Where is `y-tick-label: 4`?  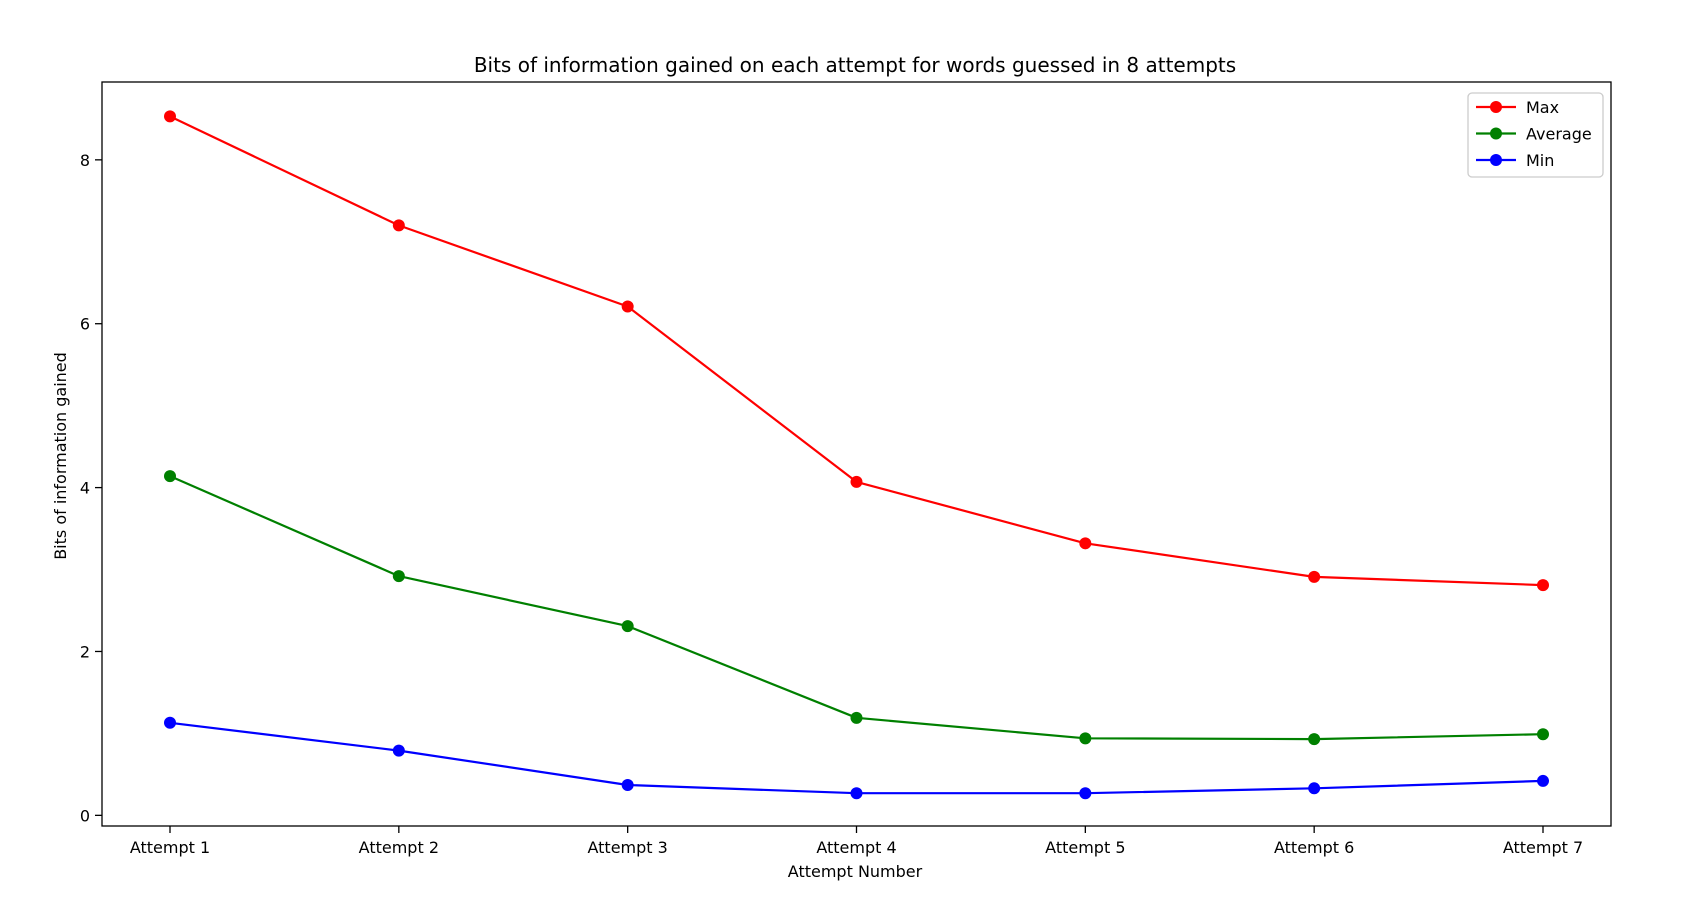
y-tick-label: 4 is located at coordinates (85, 488).